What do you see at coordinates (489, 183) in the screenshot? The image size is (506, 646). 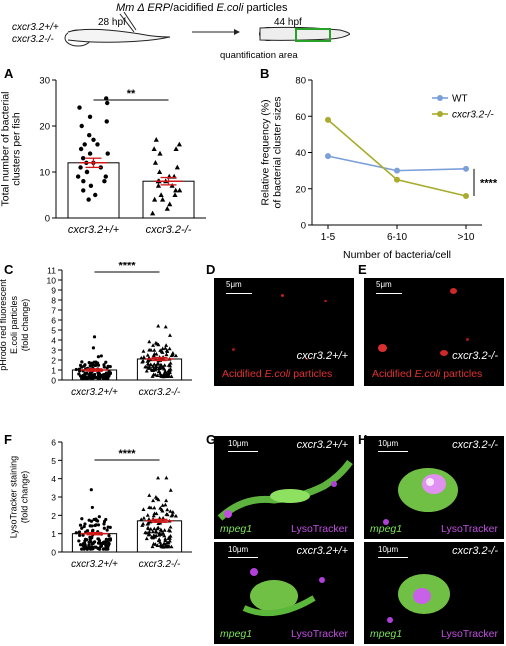 I see `significance-label: ****` at bounding box center [489, 183].